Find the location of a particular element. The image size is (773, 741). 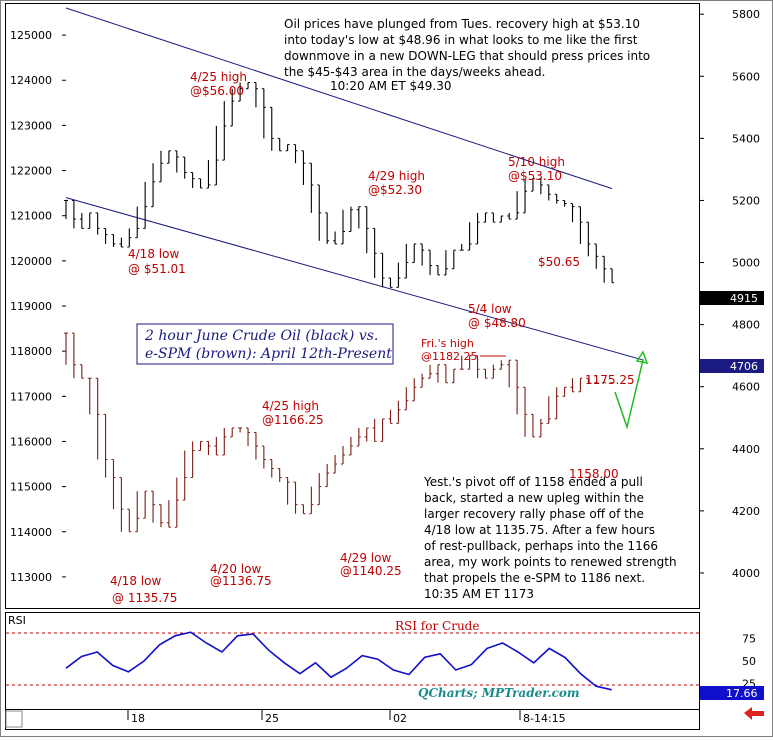

left-axis-tick-label: 115000 is located at coordinates (31, 487).